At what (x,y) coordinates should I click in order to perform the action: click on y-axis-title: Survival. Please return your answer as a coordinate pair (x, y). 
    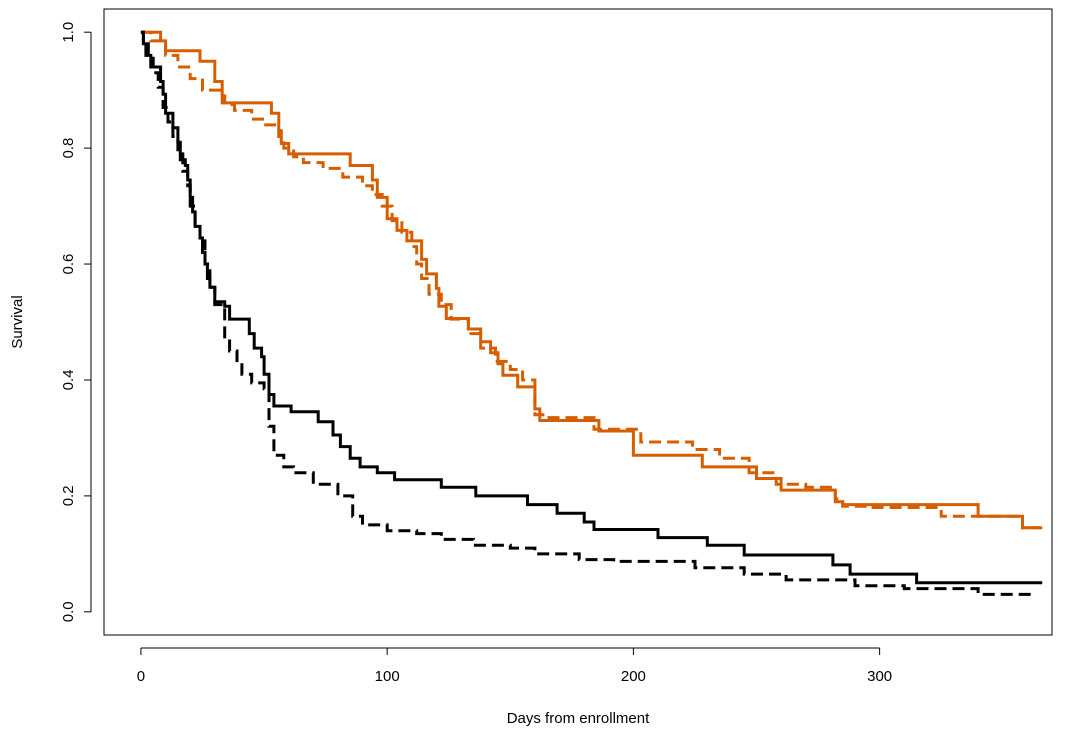
    Looking at the image, I should click on (17, 321).